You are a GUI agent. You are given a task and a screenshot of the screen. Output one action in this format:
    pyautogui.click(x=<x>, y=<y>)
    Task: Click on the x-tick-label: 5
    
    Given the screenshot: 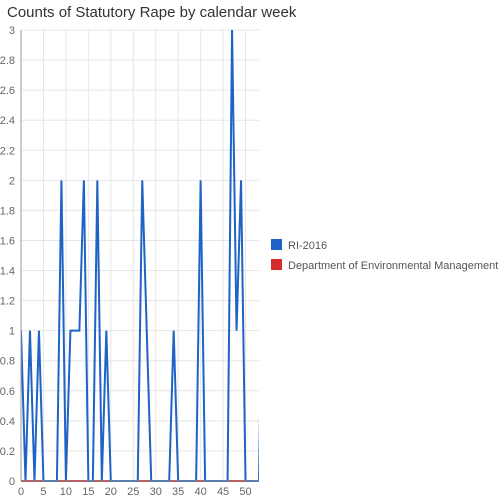 What is the action you would take?
    pyautogui.click(x=43, y=492)
    